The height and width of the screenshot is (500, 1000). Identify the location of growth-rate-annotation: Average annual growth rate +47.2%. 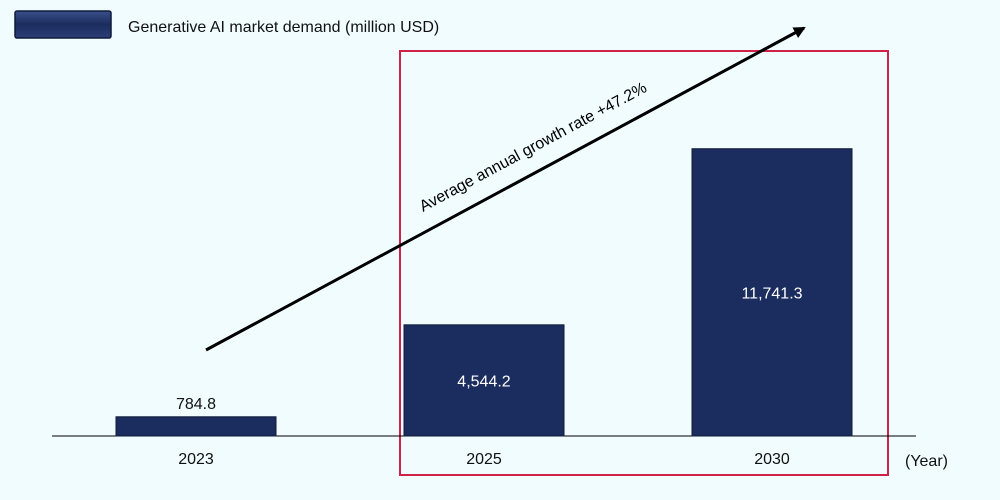
(533, 147).